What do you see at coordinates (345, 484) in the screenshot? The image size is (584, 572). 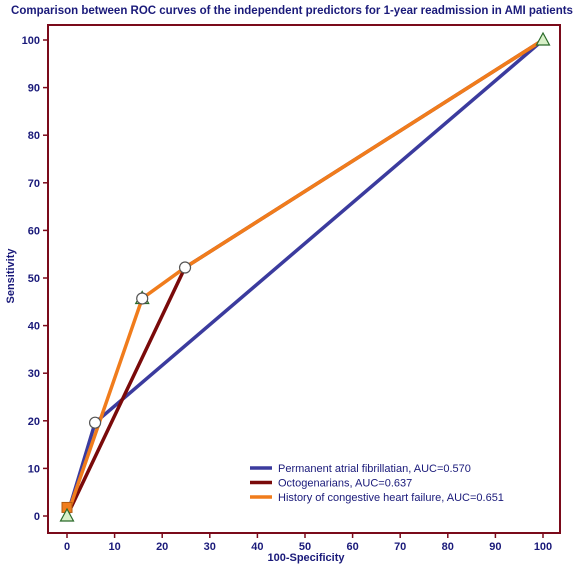 I see `legend-label-2: Octogenarians, AUC=0.637` at bounding box center [345, 484].